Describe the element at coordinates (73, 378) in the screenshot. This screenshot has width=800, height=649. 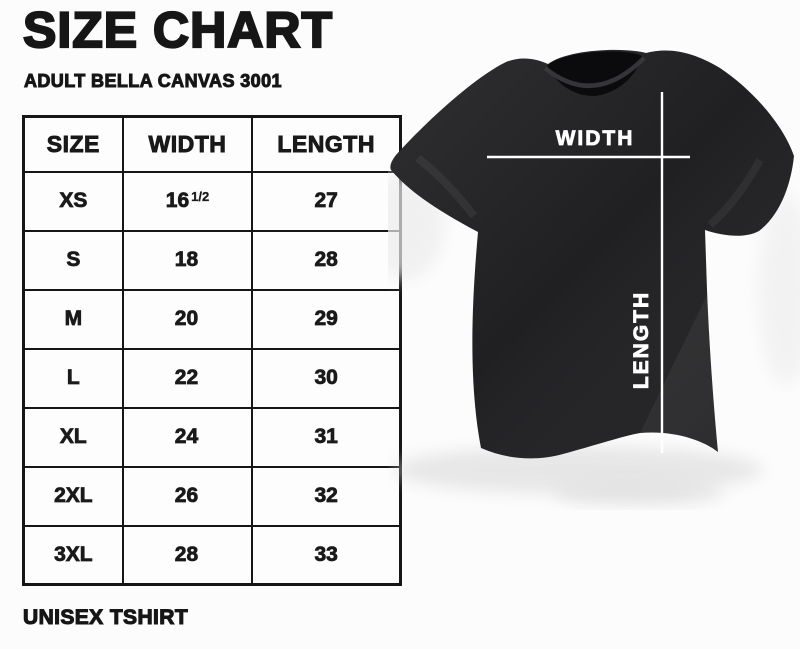
I see `size-cell: L` at that location.